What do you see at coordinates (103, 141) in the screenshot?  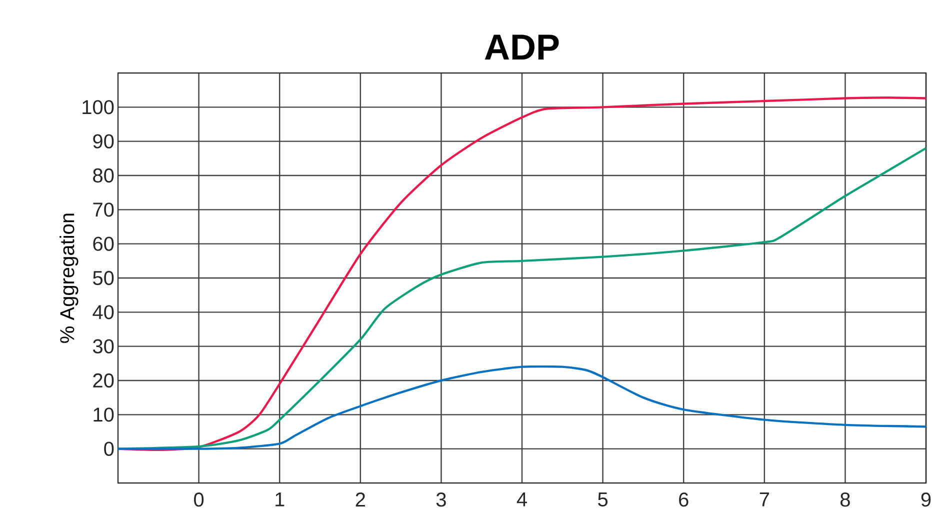 I see `y-tick-label: 90` at bounding box center [103, 141].